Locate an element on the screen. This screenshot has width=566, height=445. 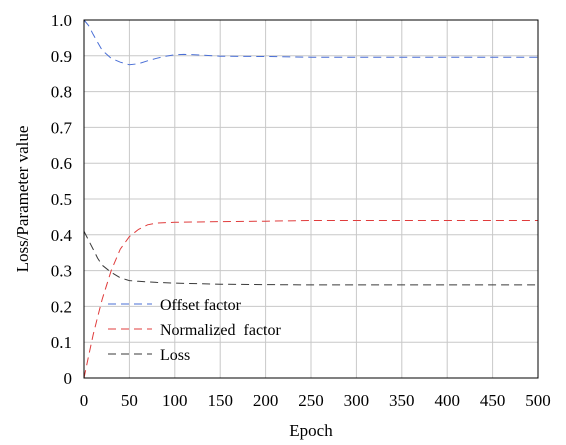
y-axis-title: Loss/Parameter value is located at coordinates (22, 199).